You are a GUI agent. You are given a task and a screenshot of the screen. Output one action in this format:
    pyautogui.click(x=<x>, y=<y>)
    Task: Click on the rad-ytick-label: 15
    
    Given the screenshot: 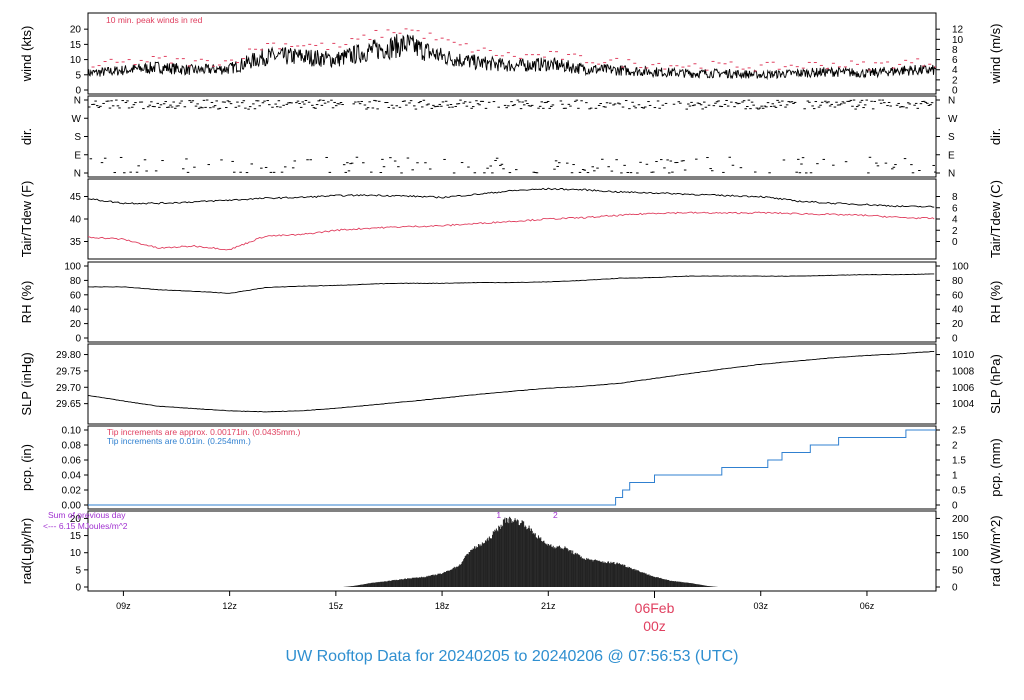 What is the action you would take?
    pyautogui.click(x=76, y=536)
    